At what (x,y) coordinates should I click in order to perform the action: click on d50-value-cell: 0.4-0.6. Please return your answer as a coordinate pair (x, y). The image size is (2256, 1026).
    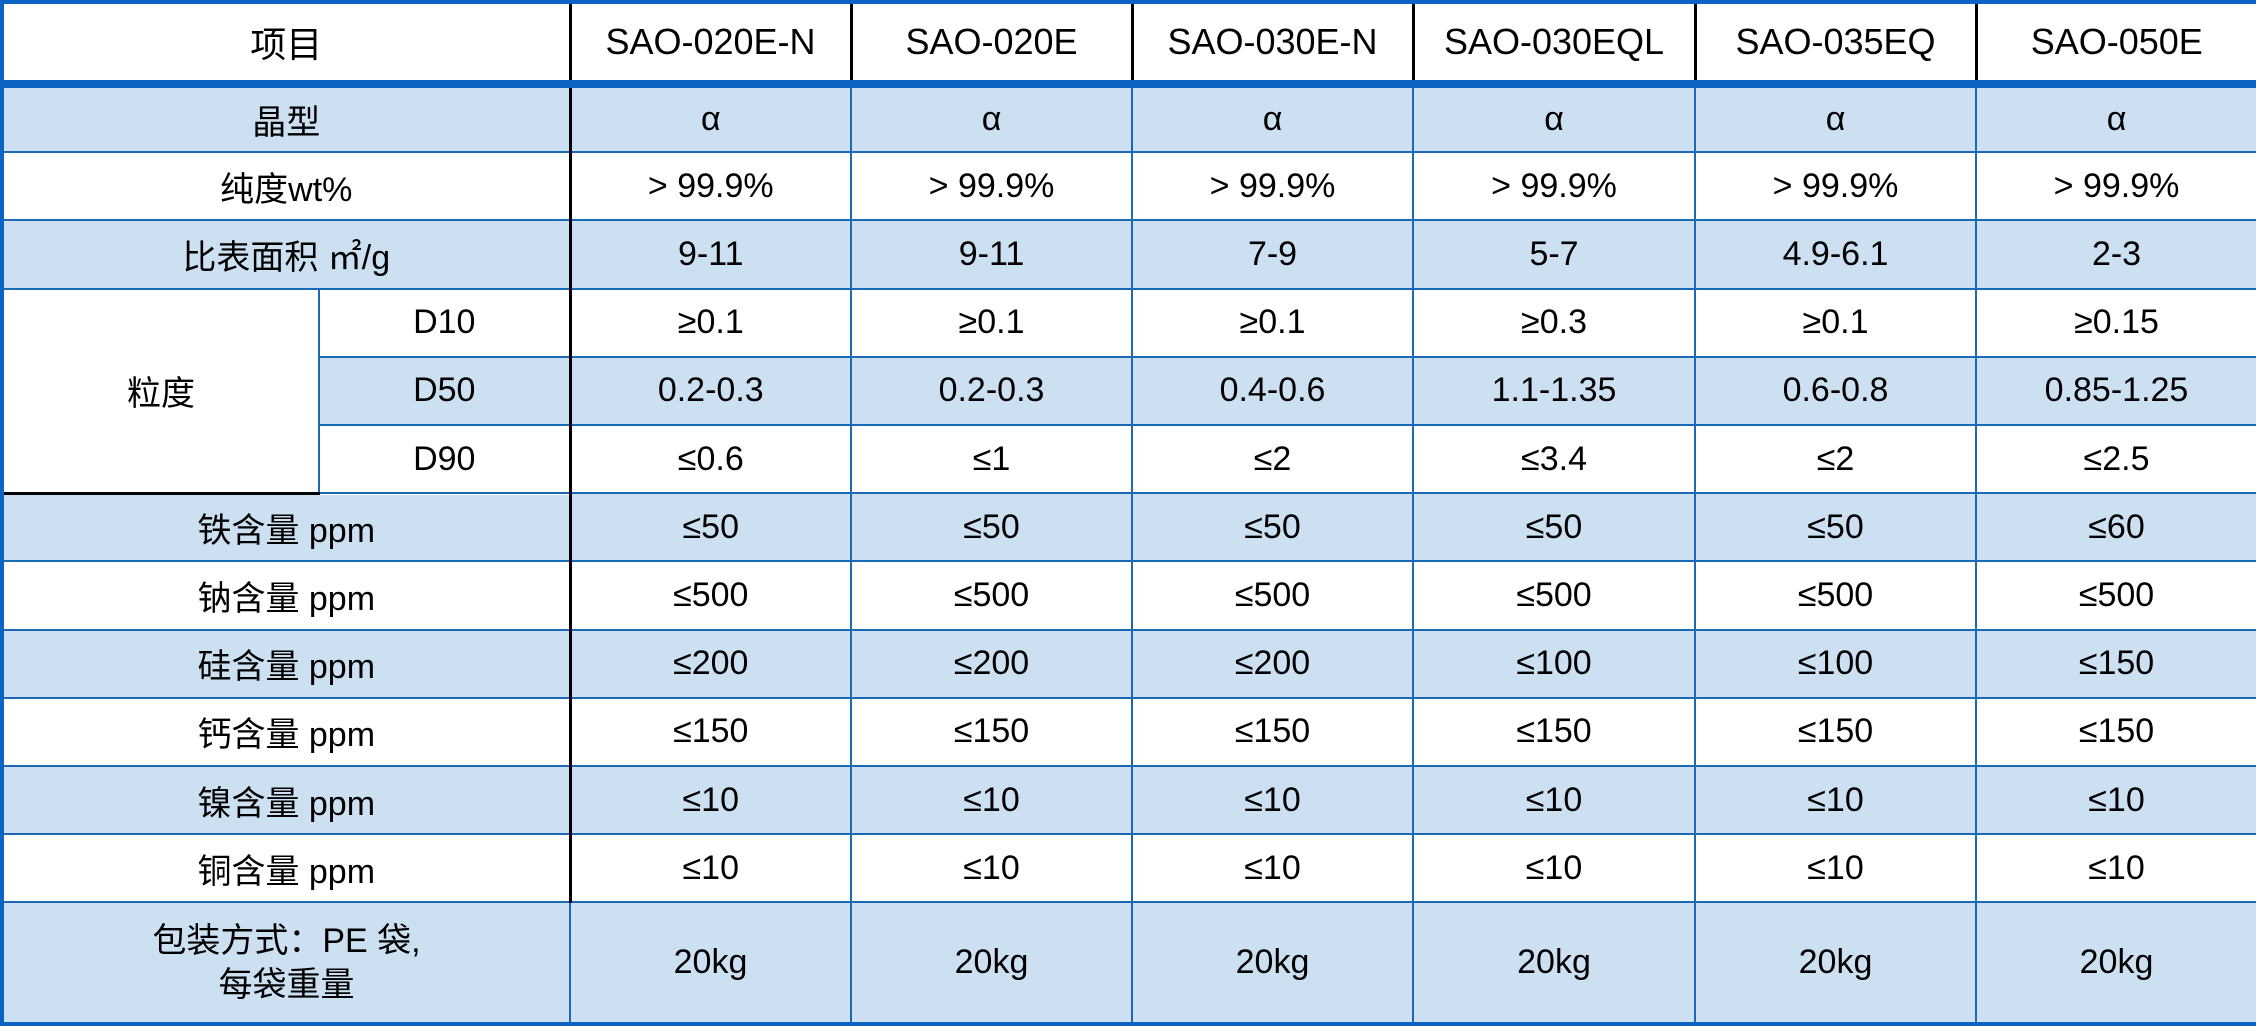
    Looking at the image, I should click on (1273, 391).